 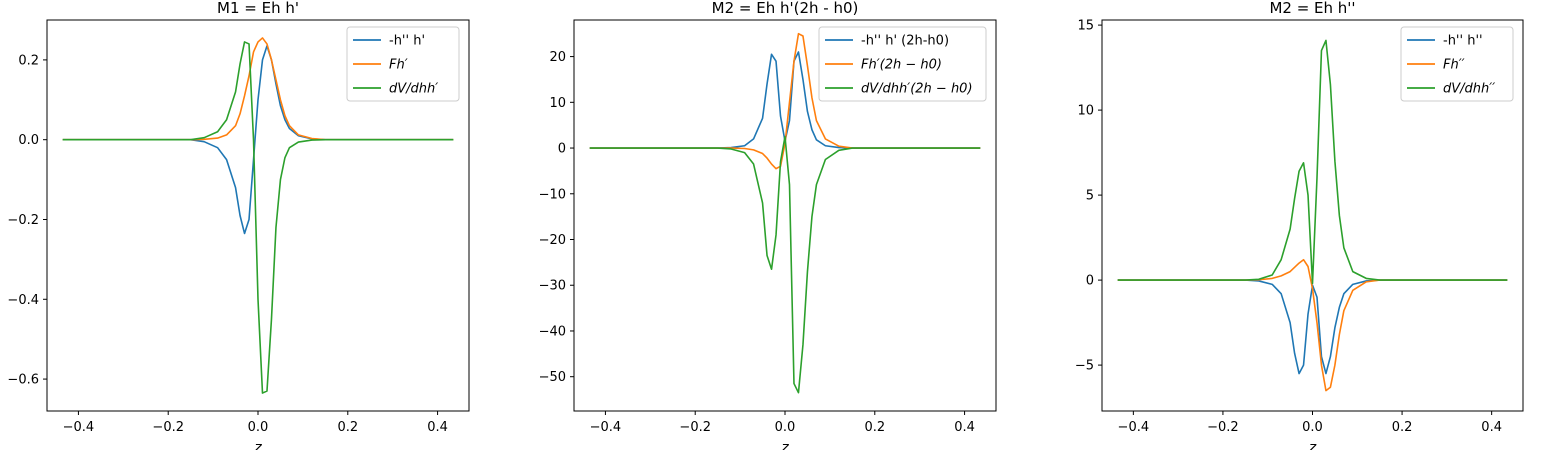 What do you see at coordinates (552, 377) in the screenshot?
I see `y-tick-label: −50` at bounding box center [552, 377].